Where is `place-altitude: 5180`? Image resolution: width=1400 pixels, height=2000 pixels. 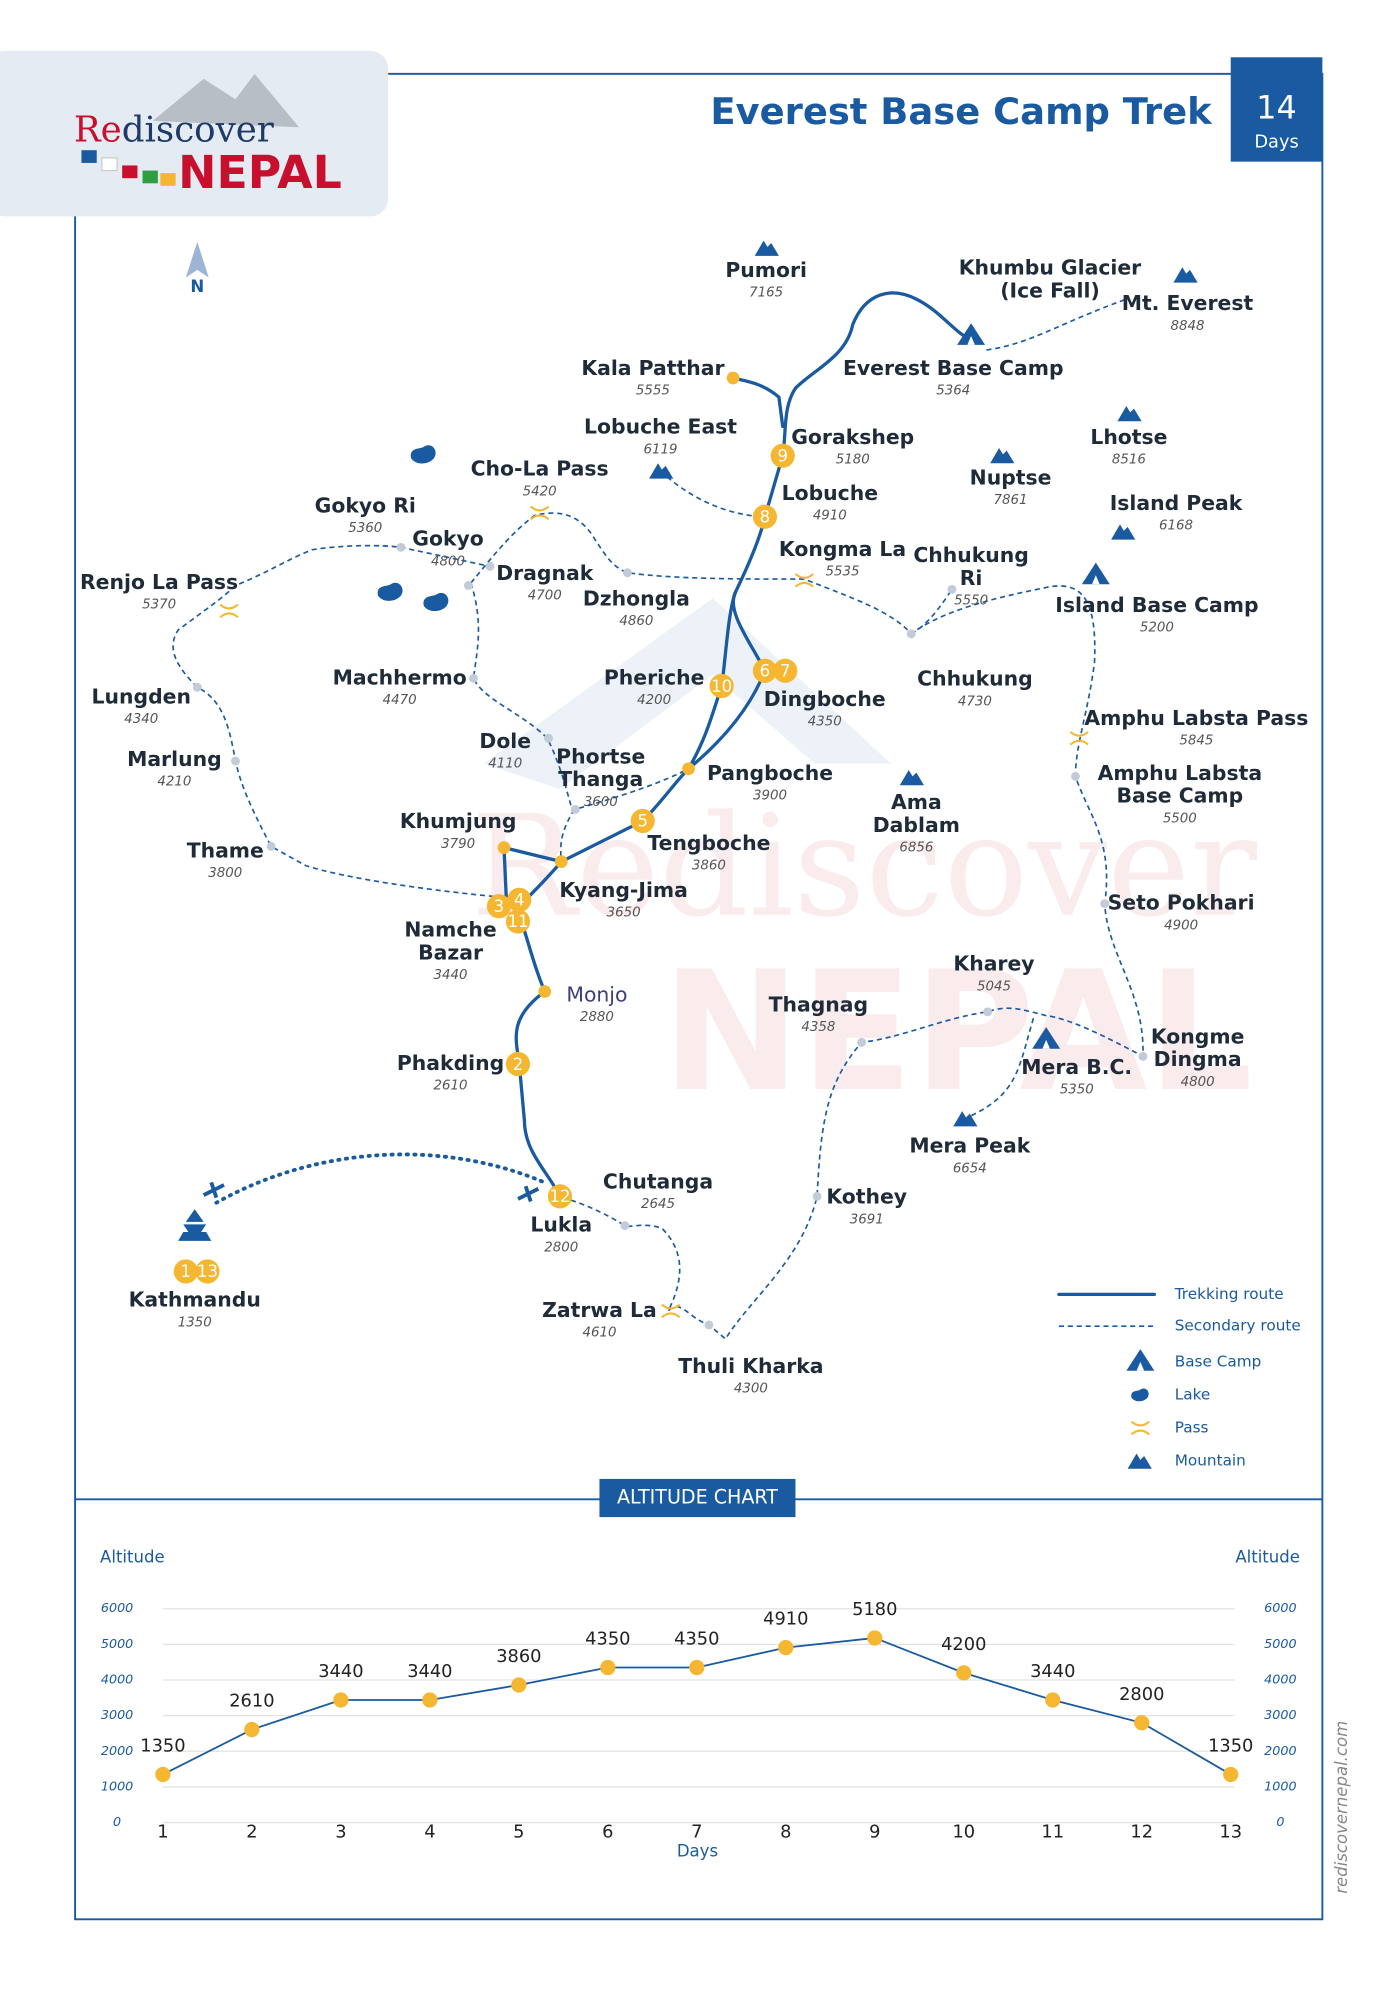
place-altitude: 5180 is located at coordinates (853, 459).